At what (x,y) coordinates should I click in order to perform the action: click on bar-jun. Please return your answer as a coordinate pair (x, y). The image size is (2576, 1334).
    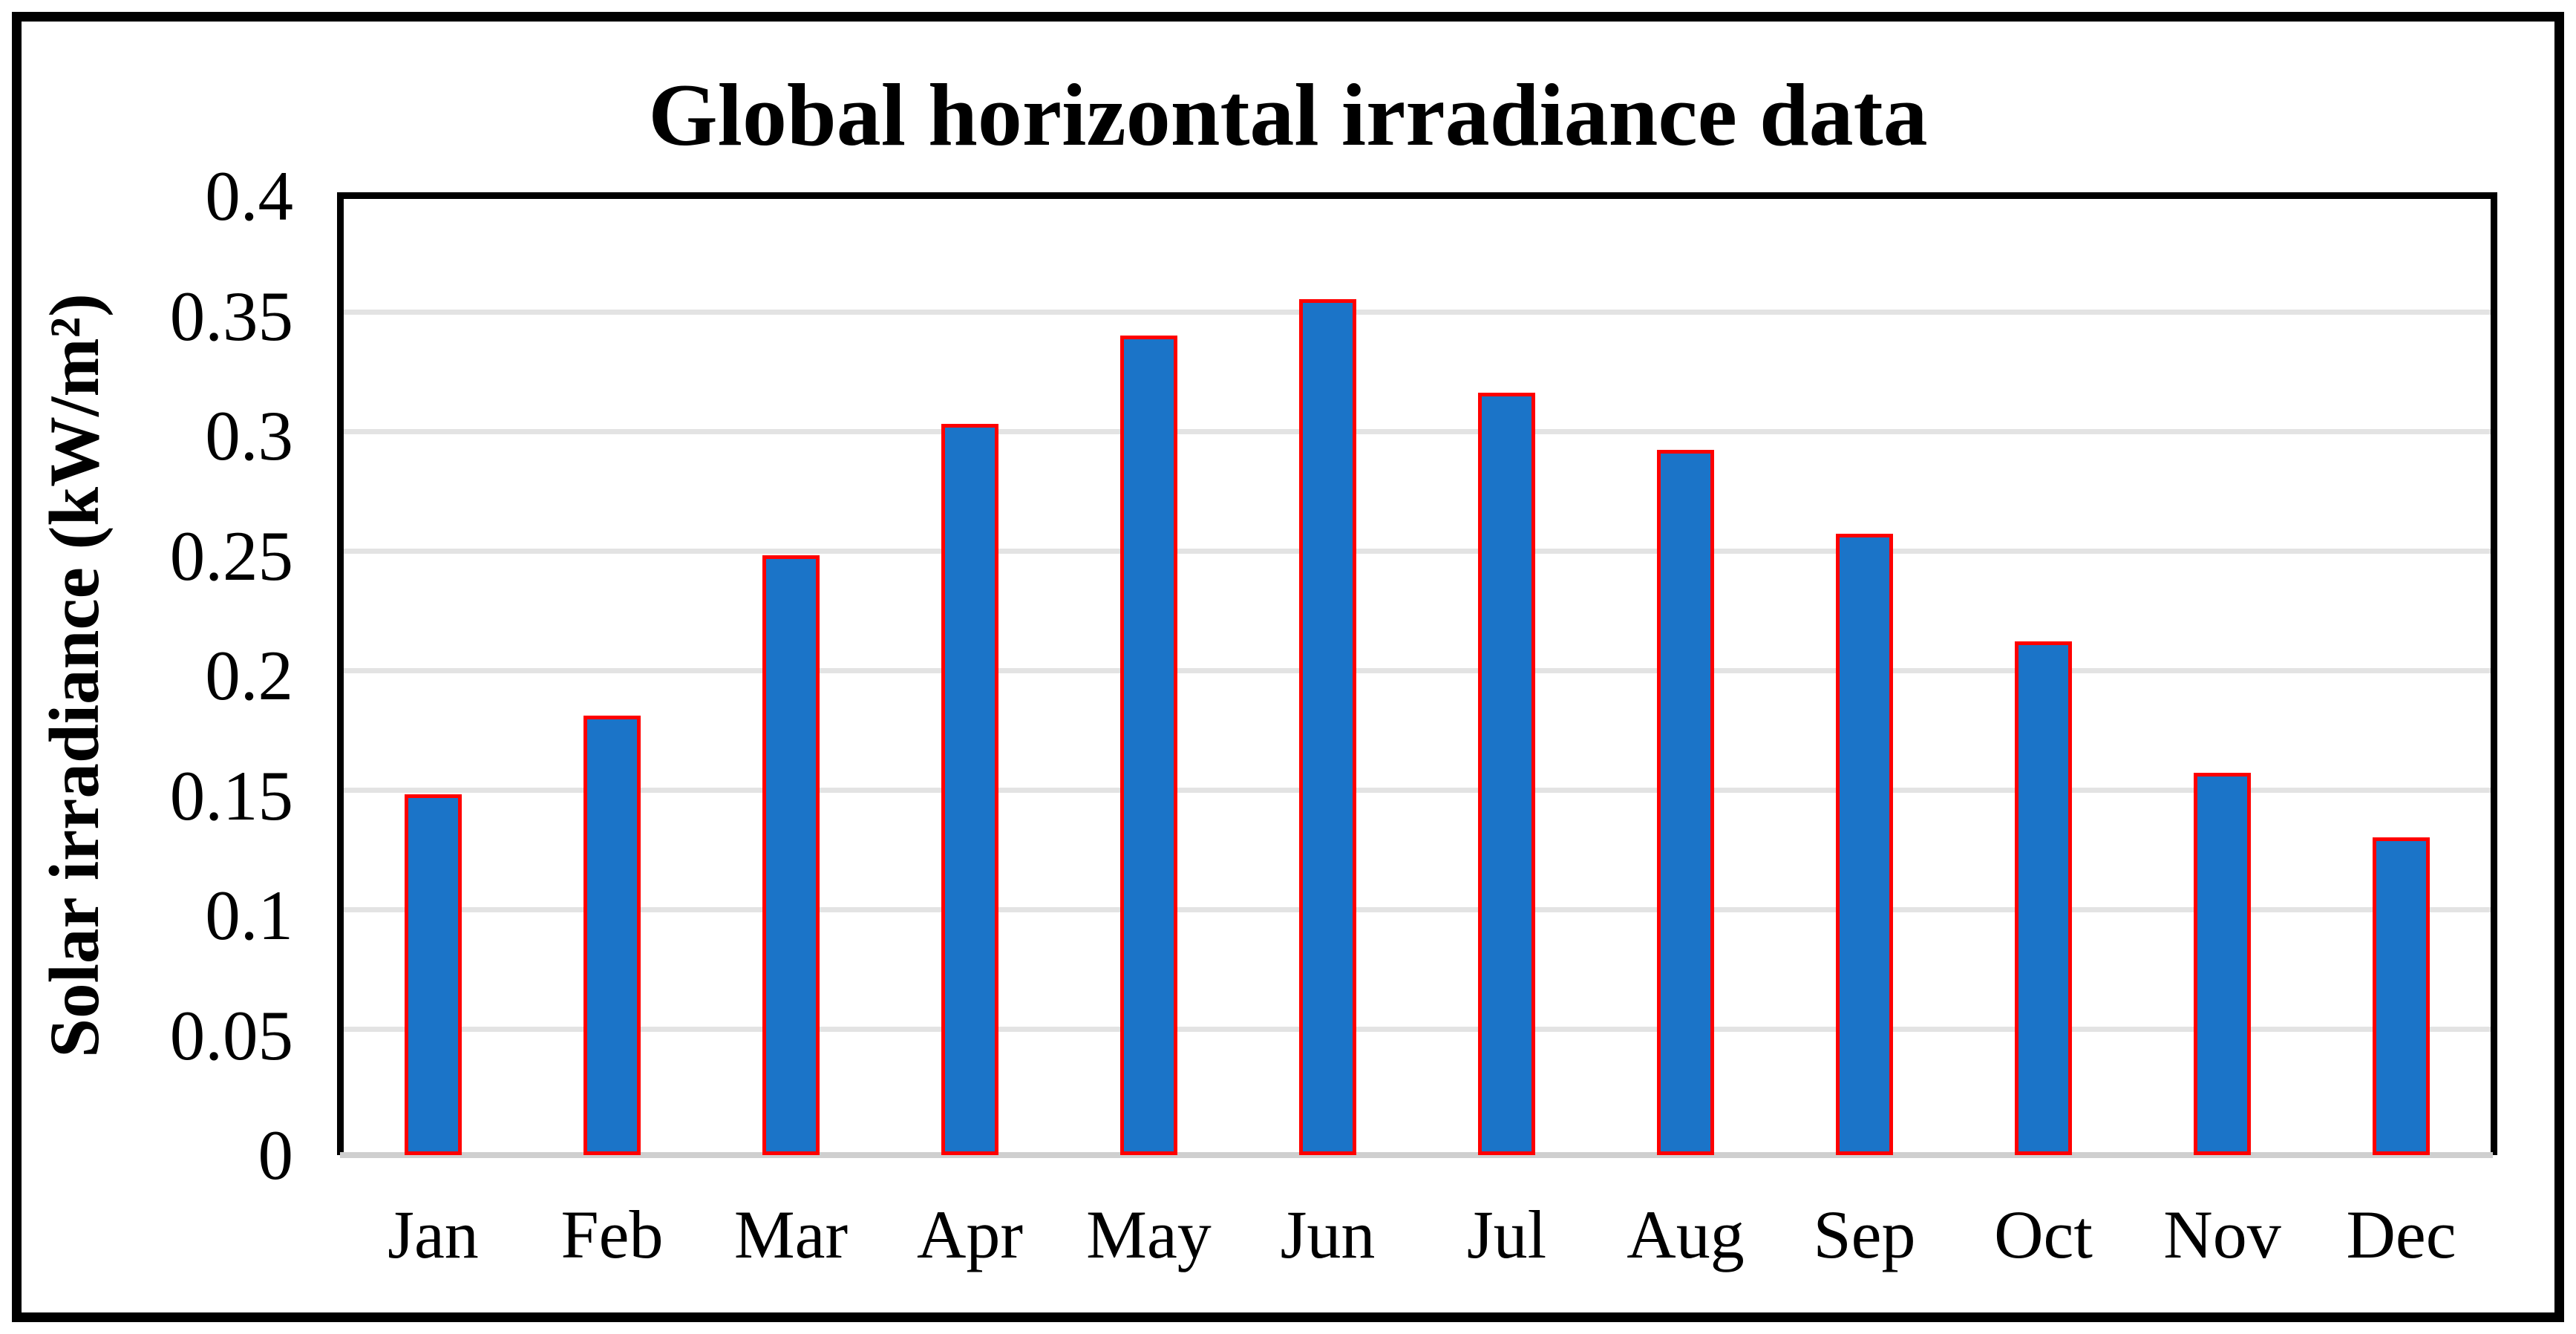
    Looking at the image, I should click on (1327, 727).